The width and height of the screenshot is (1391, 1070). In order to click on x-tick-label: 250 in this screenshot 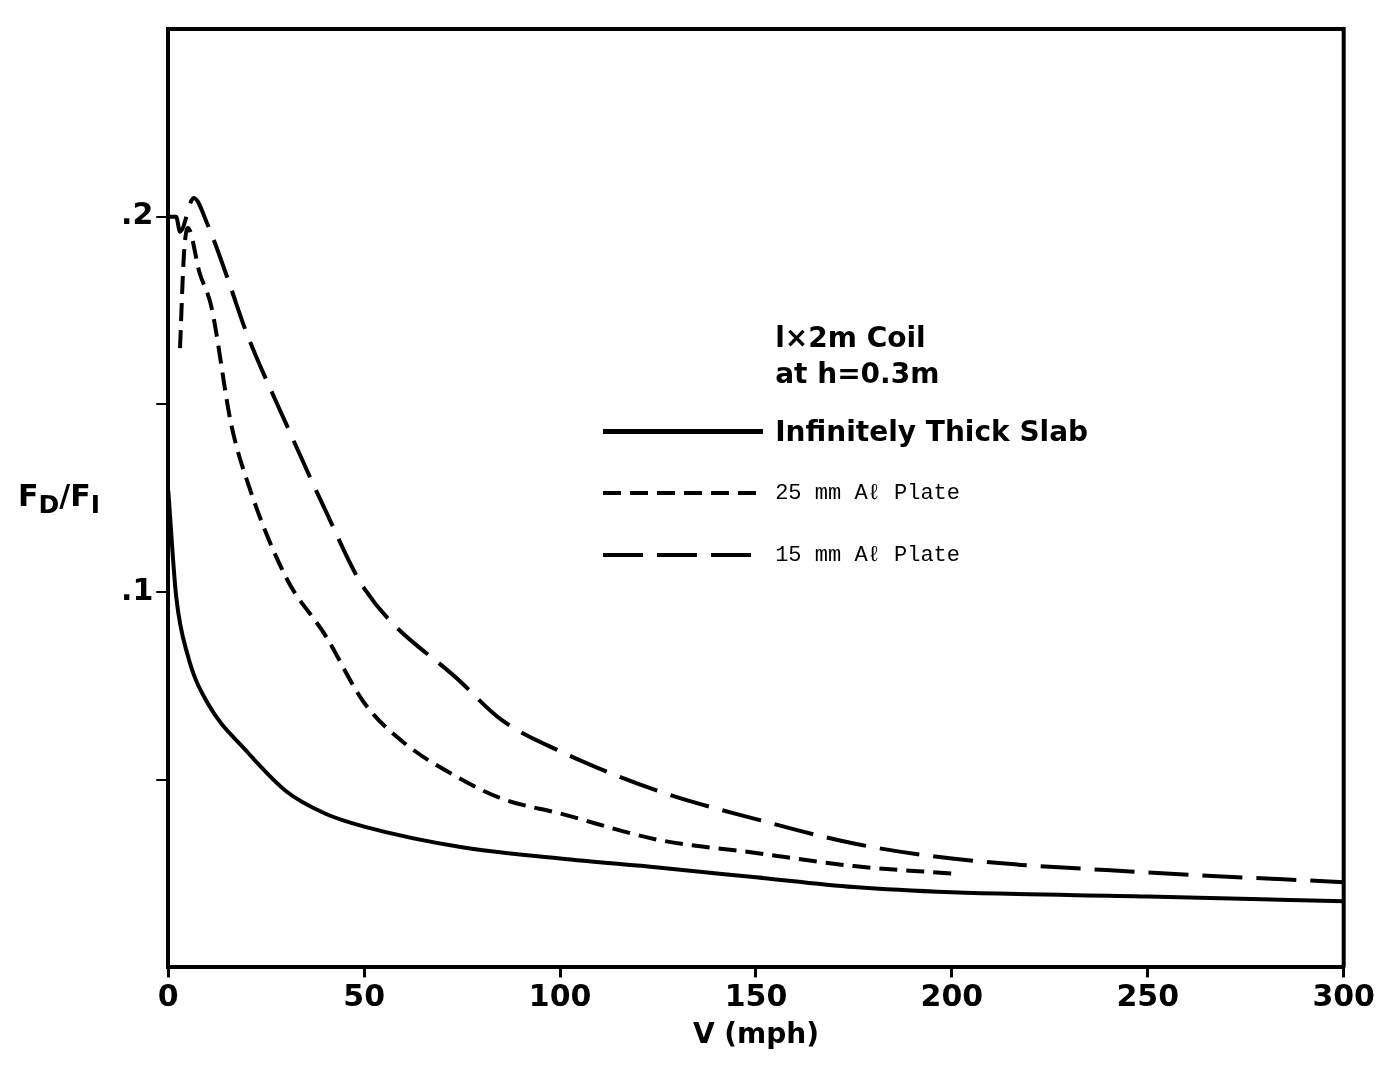, I will do `click(1148, 996)`.